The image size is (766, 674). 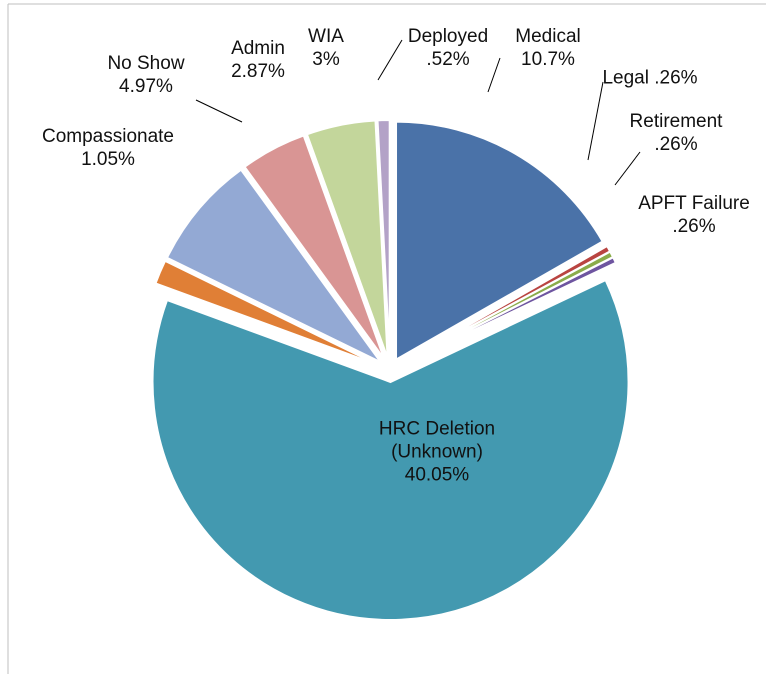 I want to click on slice-label: Deployed .52%, so click(x=448, y=48).